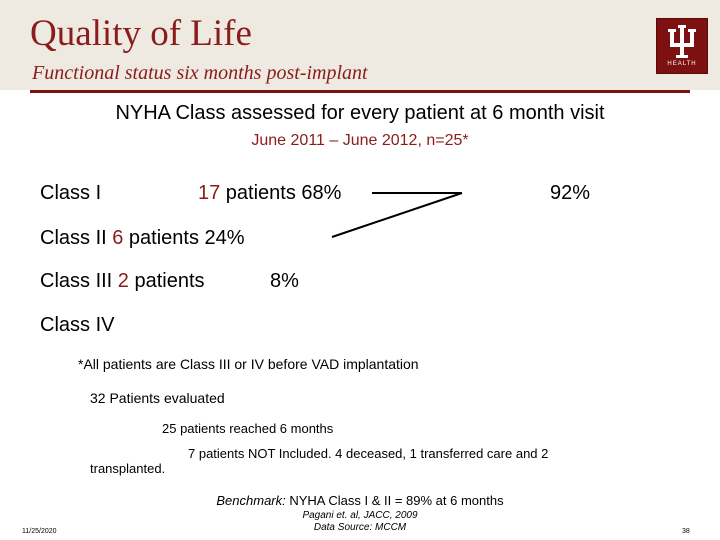  What do you see at coordinates (686, 531) in the screenshot?
I see `page-number: 38` at bounding box center [686, 531].